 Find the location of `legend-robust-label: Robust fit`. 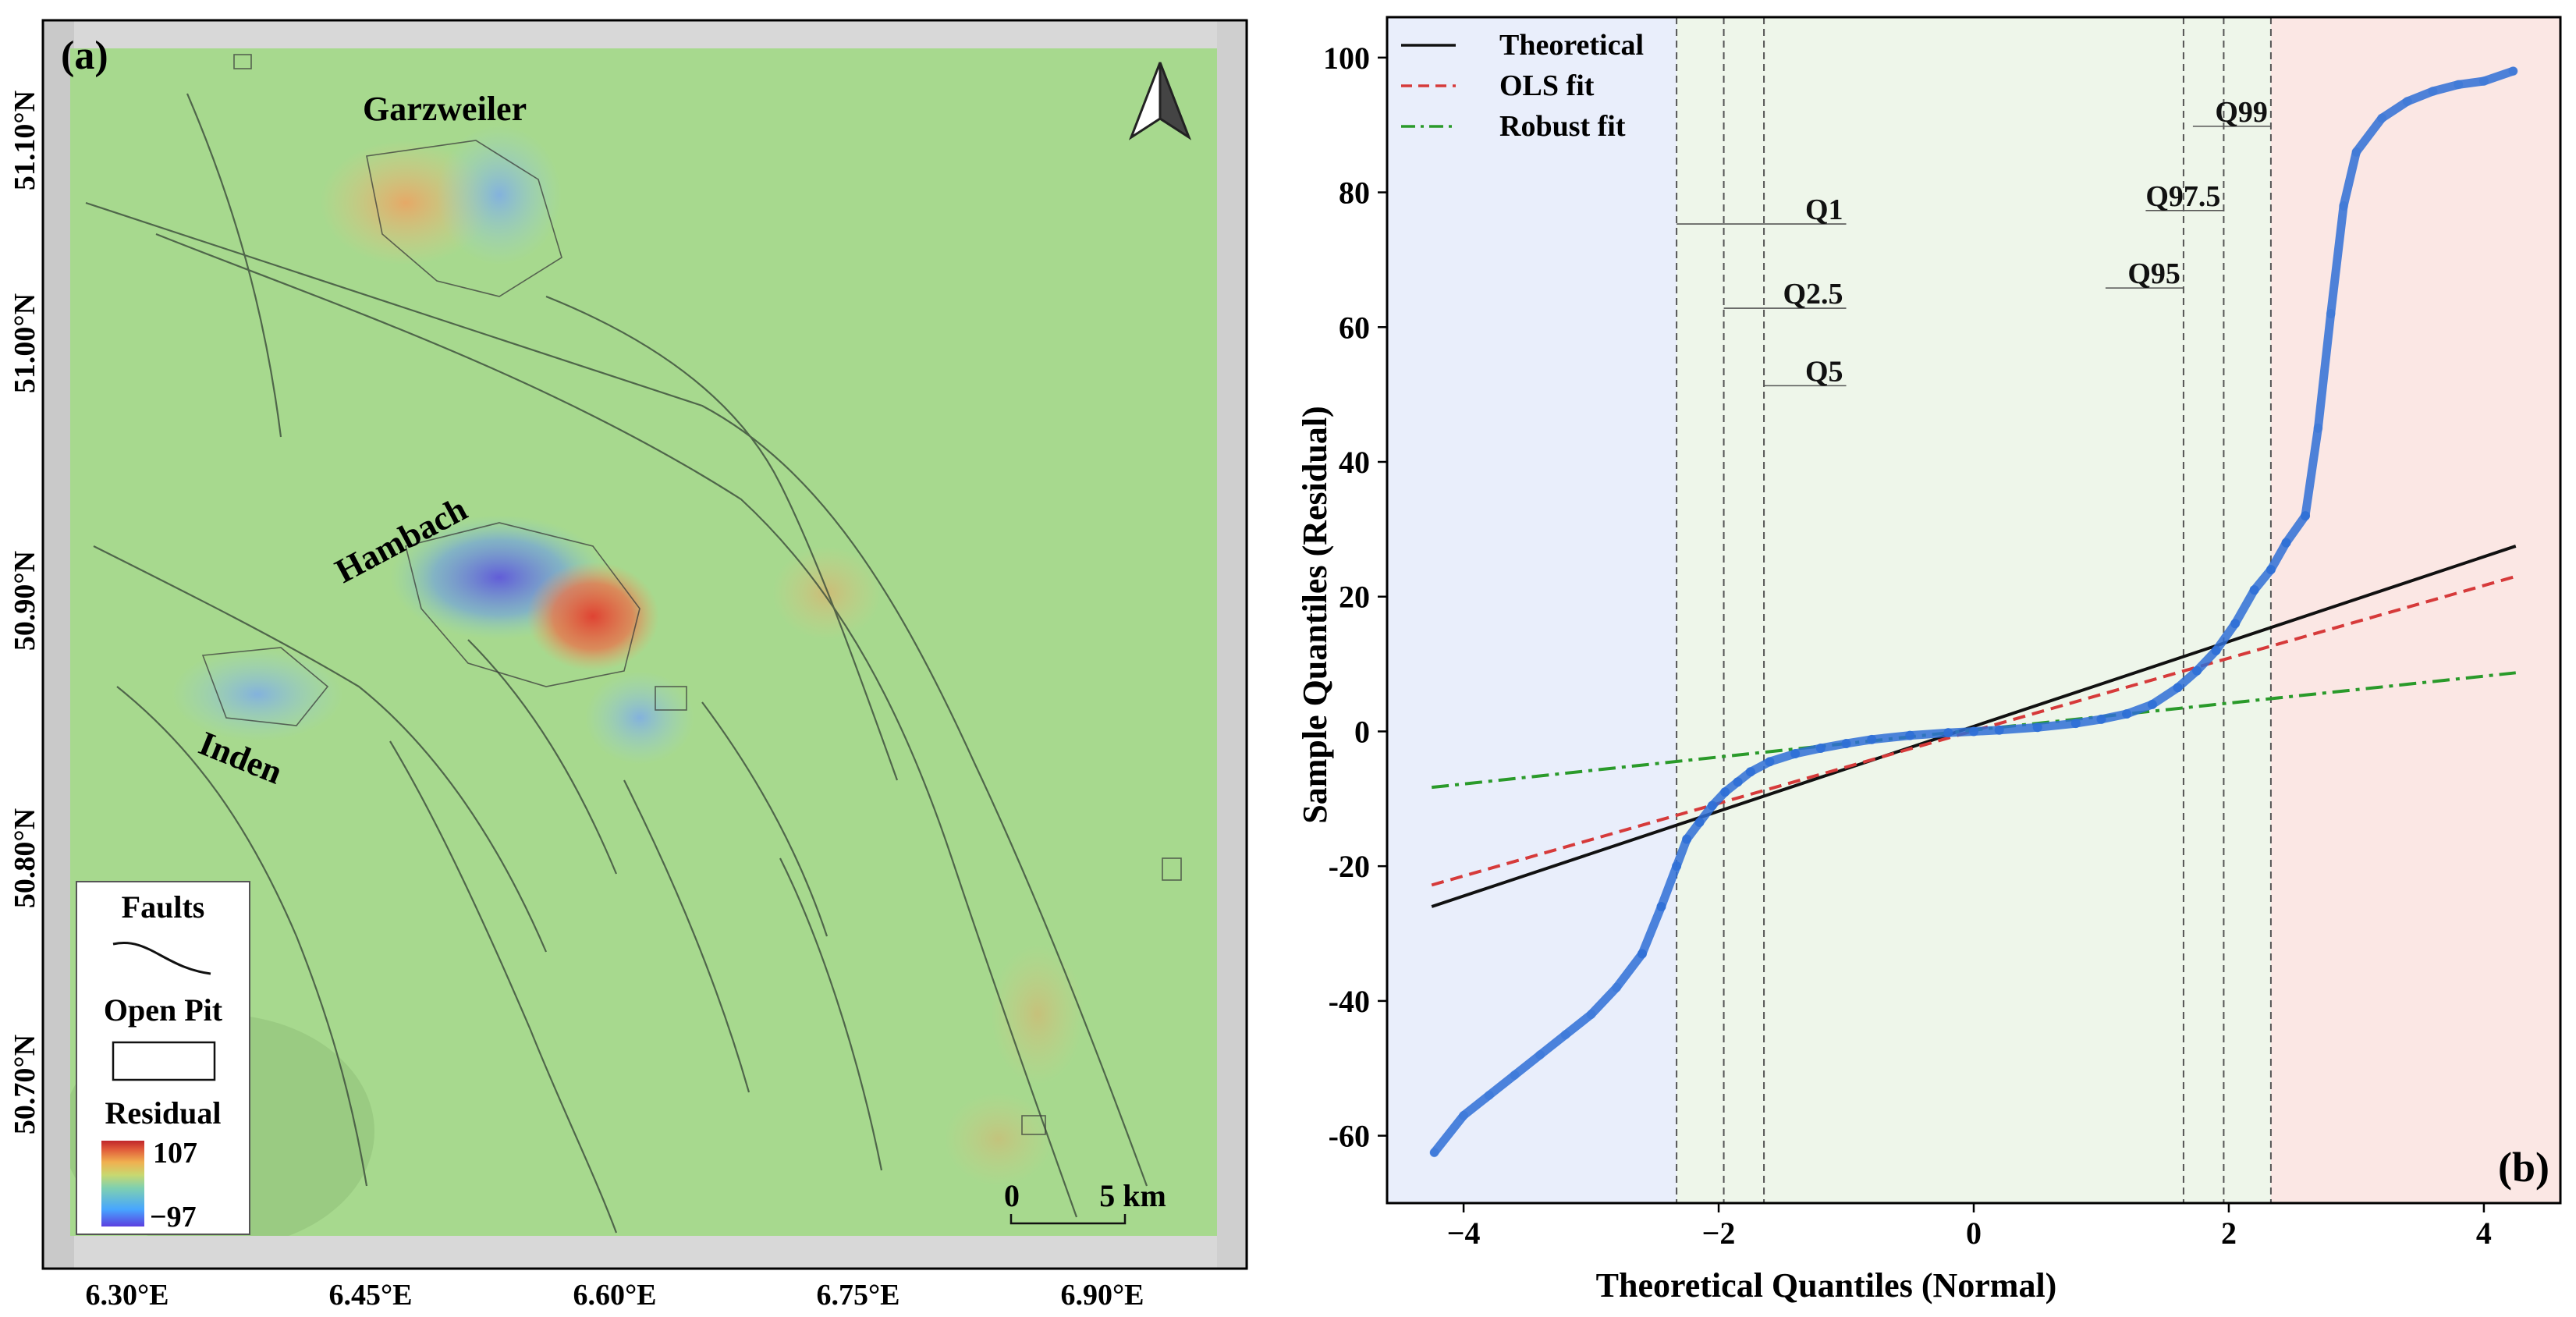

legend-robust-label: Robust fit is located at coordinates (1562, 126).